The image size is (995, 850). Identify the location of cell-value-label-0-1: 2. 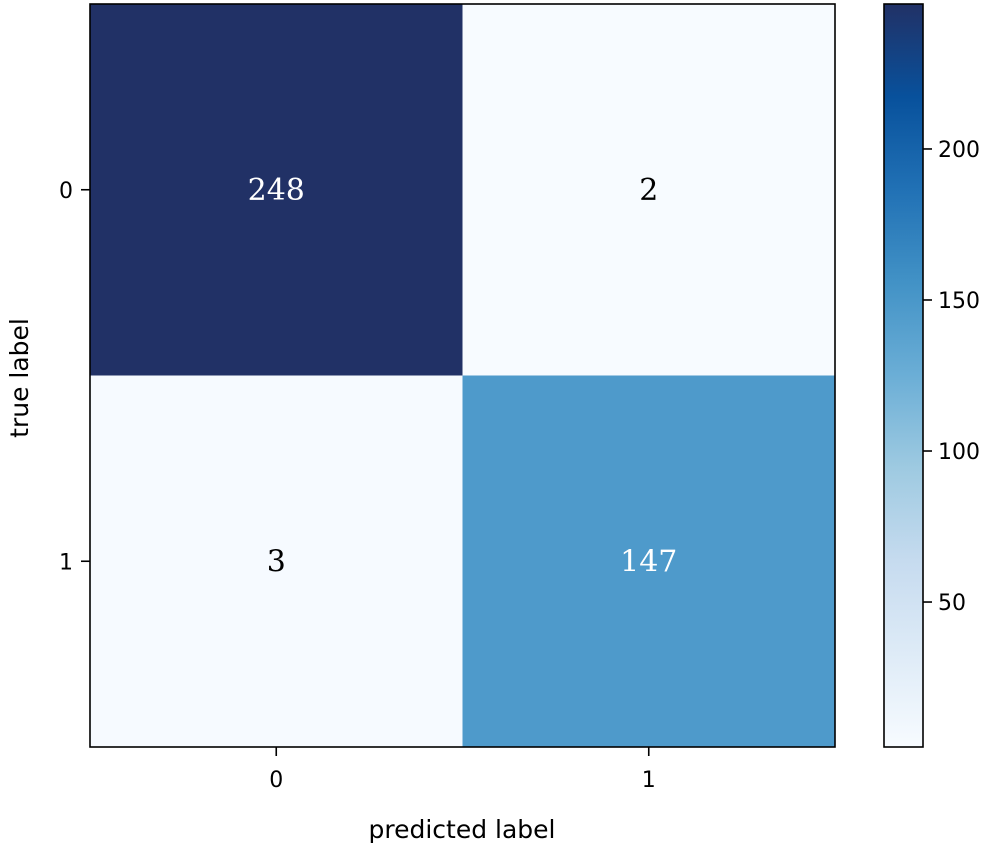
(648, 190).